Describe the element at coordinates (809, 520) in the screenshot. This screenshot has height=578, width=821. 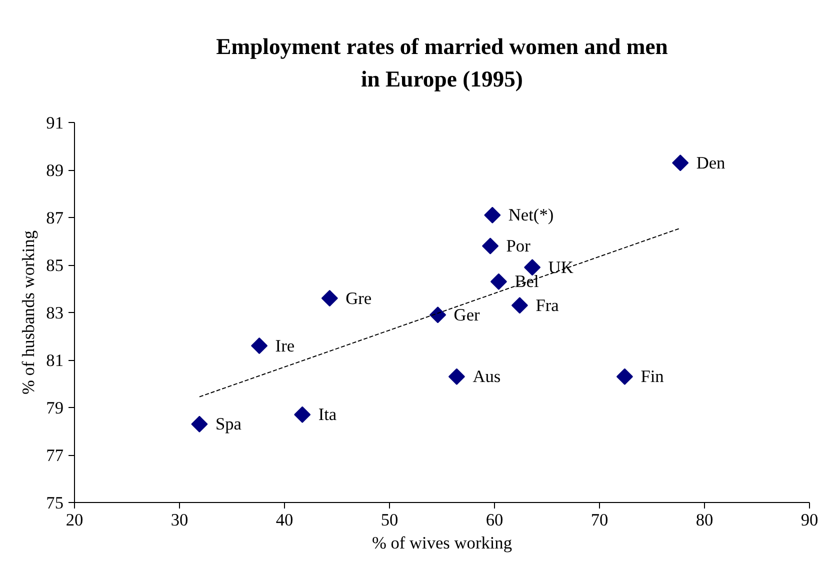
I see `x-tick-label: 90` at that location.